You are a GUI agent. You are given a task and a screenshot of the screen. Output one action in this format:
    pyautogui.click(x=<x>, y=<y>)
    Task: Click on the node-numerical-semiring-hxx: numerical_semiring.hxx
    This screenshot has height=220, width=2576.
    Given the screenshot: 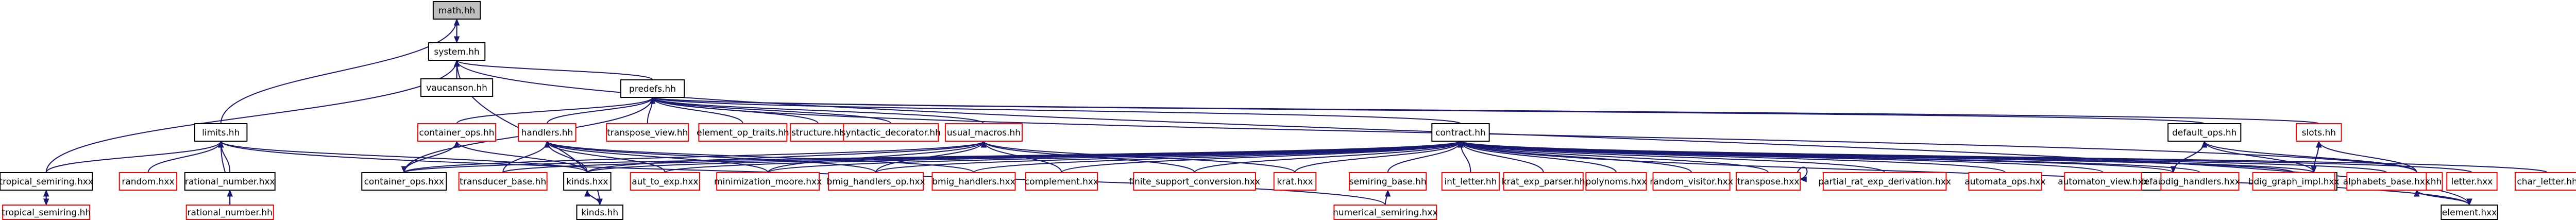 What is the action you would take?
    pyautogui.click(x=1385, y=212)
    